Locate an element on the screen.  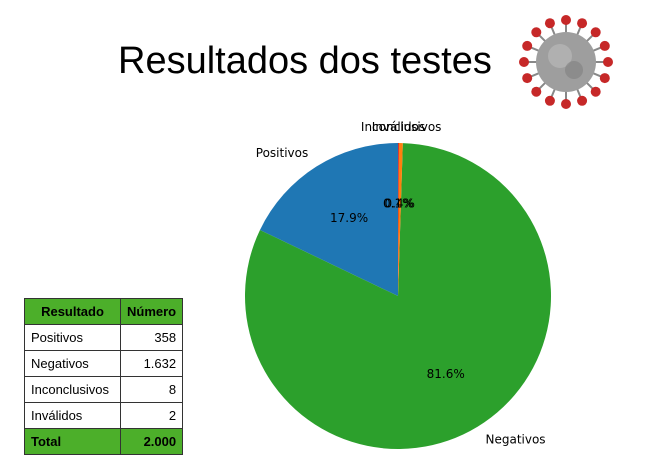
table-cell-value: 358 is located at coordinates (151, 337).